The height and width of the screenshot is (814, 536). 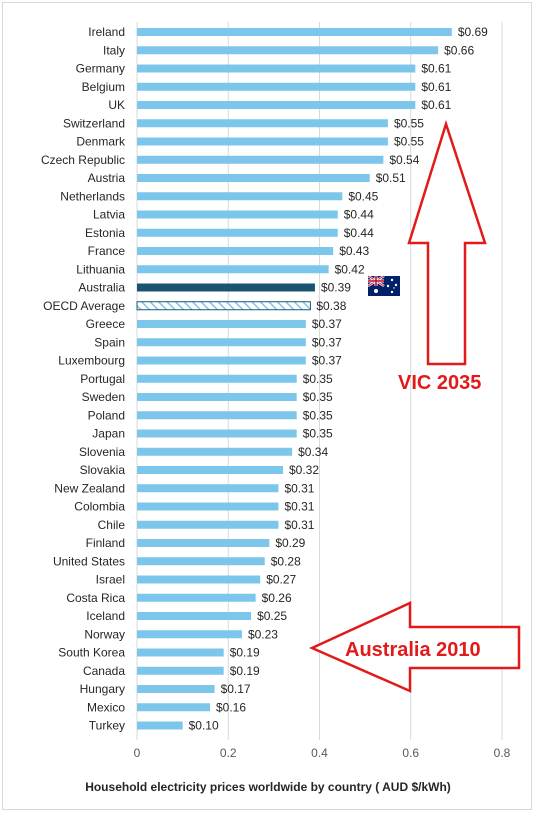 I want to click on category-label: Italy, so click(x=114, y=50).